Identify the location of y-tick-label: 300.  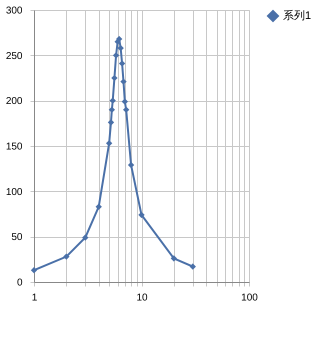
(14, 11).